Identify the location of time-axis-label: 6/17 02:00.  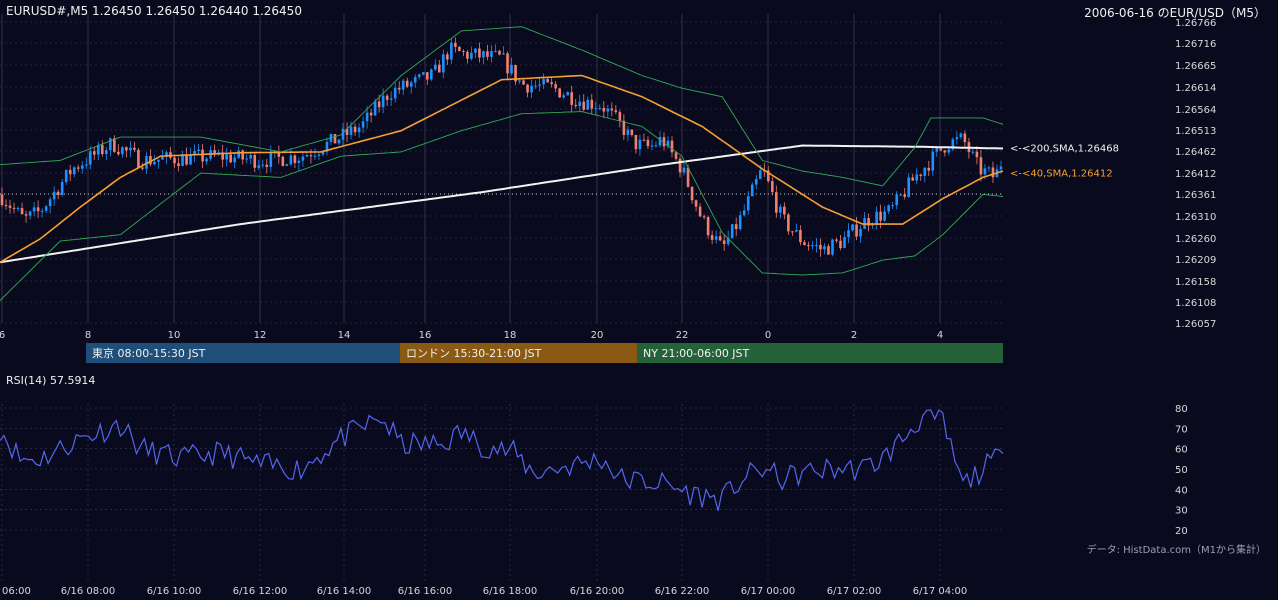
(854, 591).